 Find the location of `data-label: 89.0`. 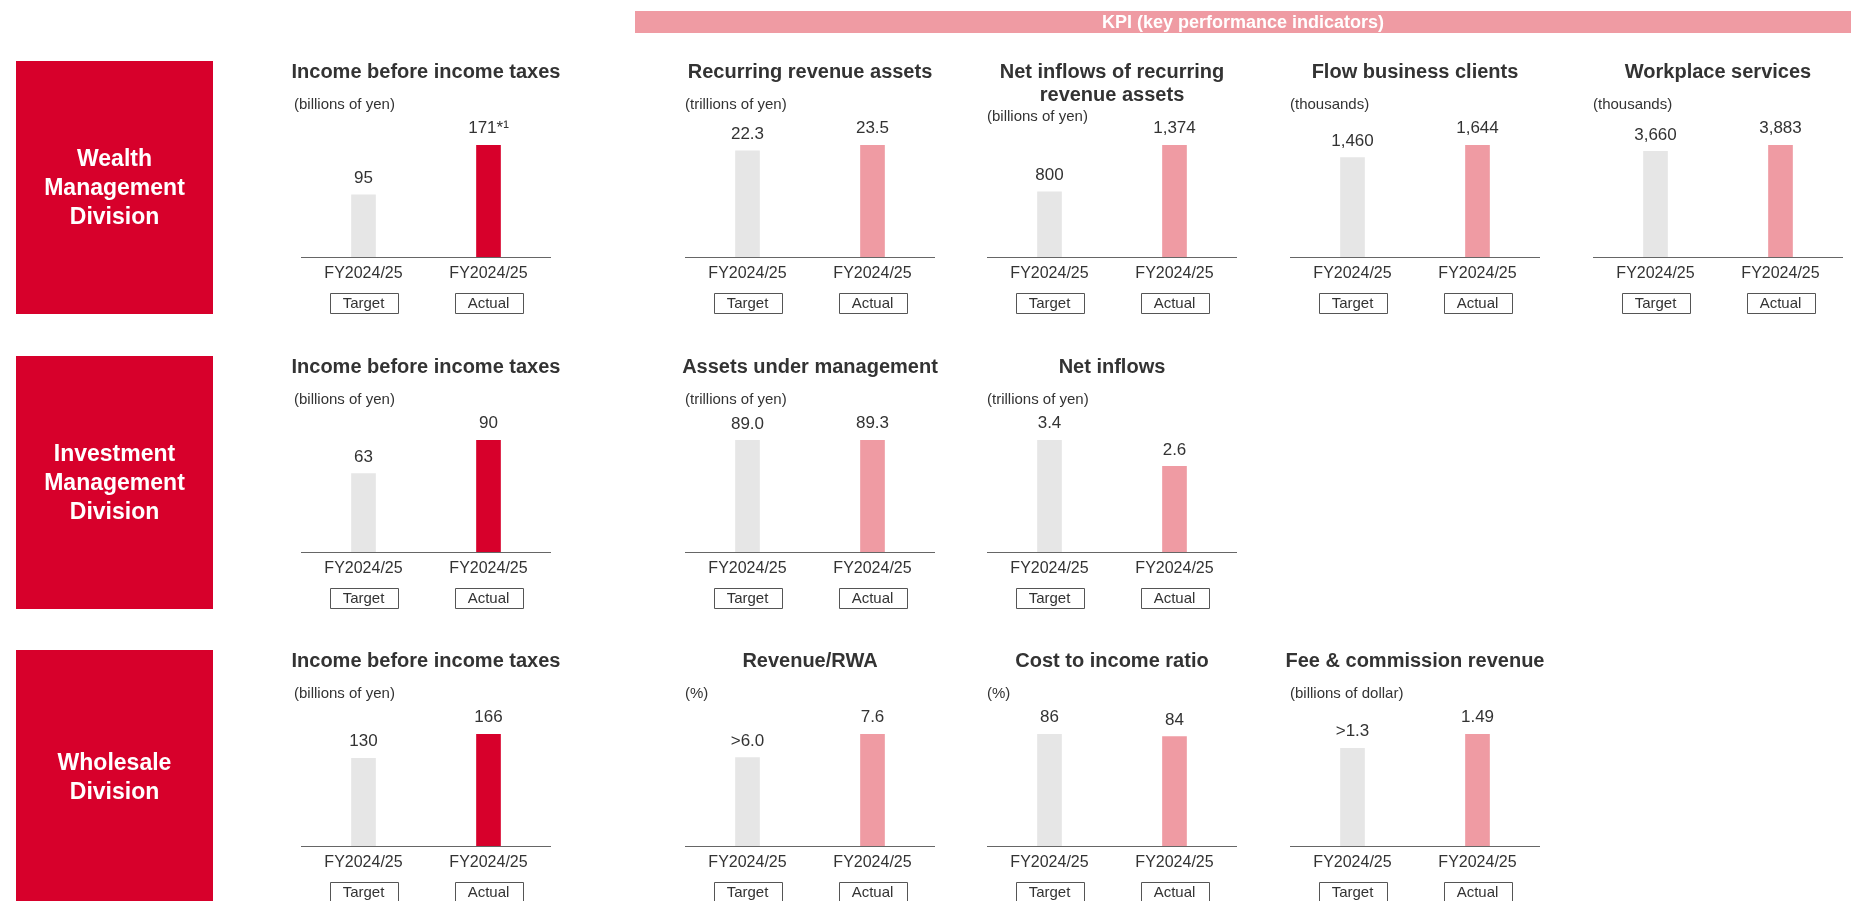

data-label: 89.0 is located at coordinates (747, 423).